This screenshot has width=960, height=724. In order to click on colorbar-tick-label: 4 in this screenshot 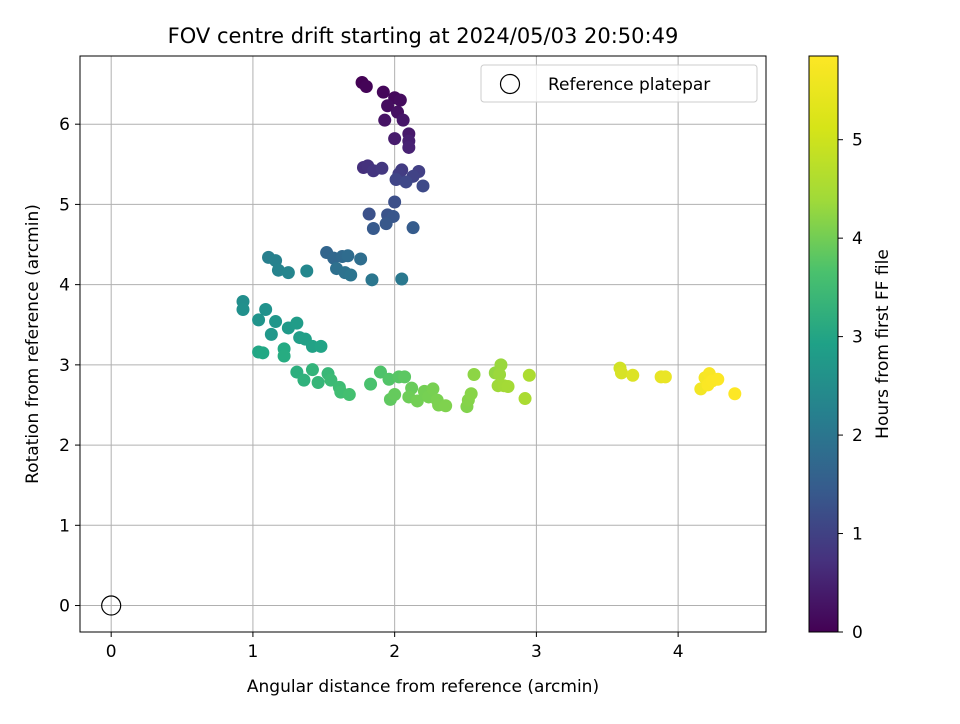, I will do `click(857, 239)`.